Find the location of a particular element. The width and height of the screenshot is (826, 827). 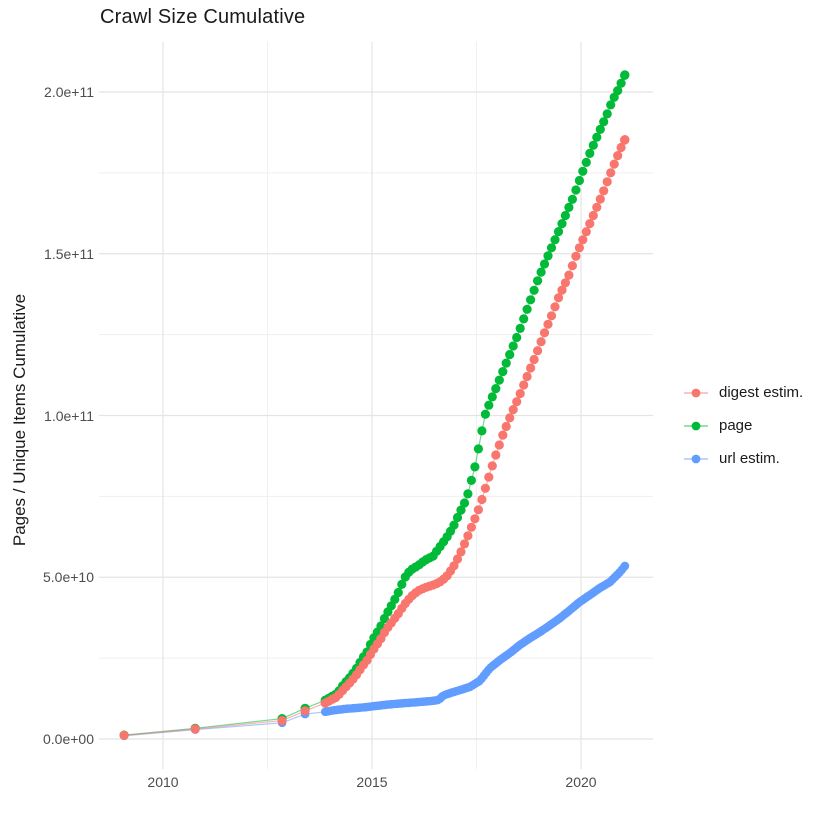

y-tick-label: 0.0e+00 is located at coordinates (68, 739).